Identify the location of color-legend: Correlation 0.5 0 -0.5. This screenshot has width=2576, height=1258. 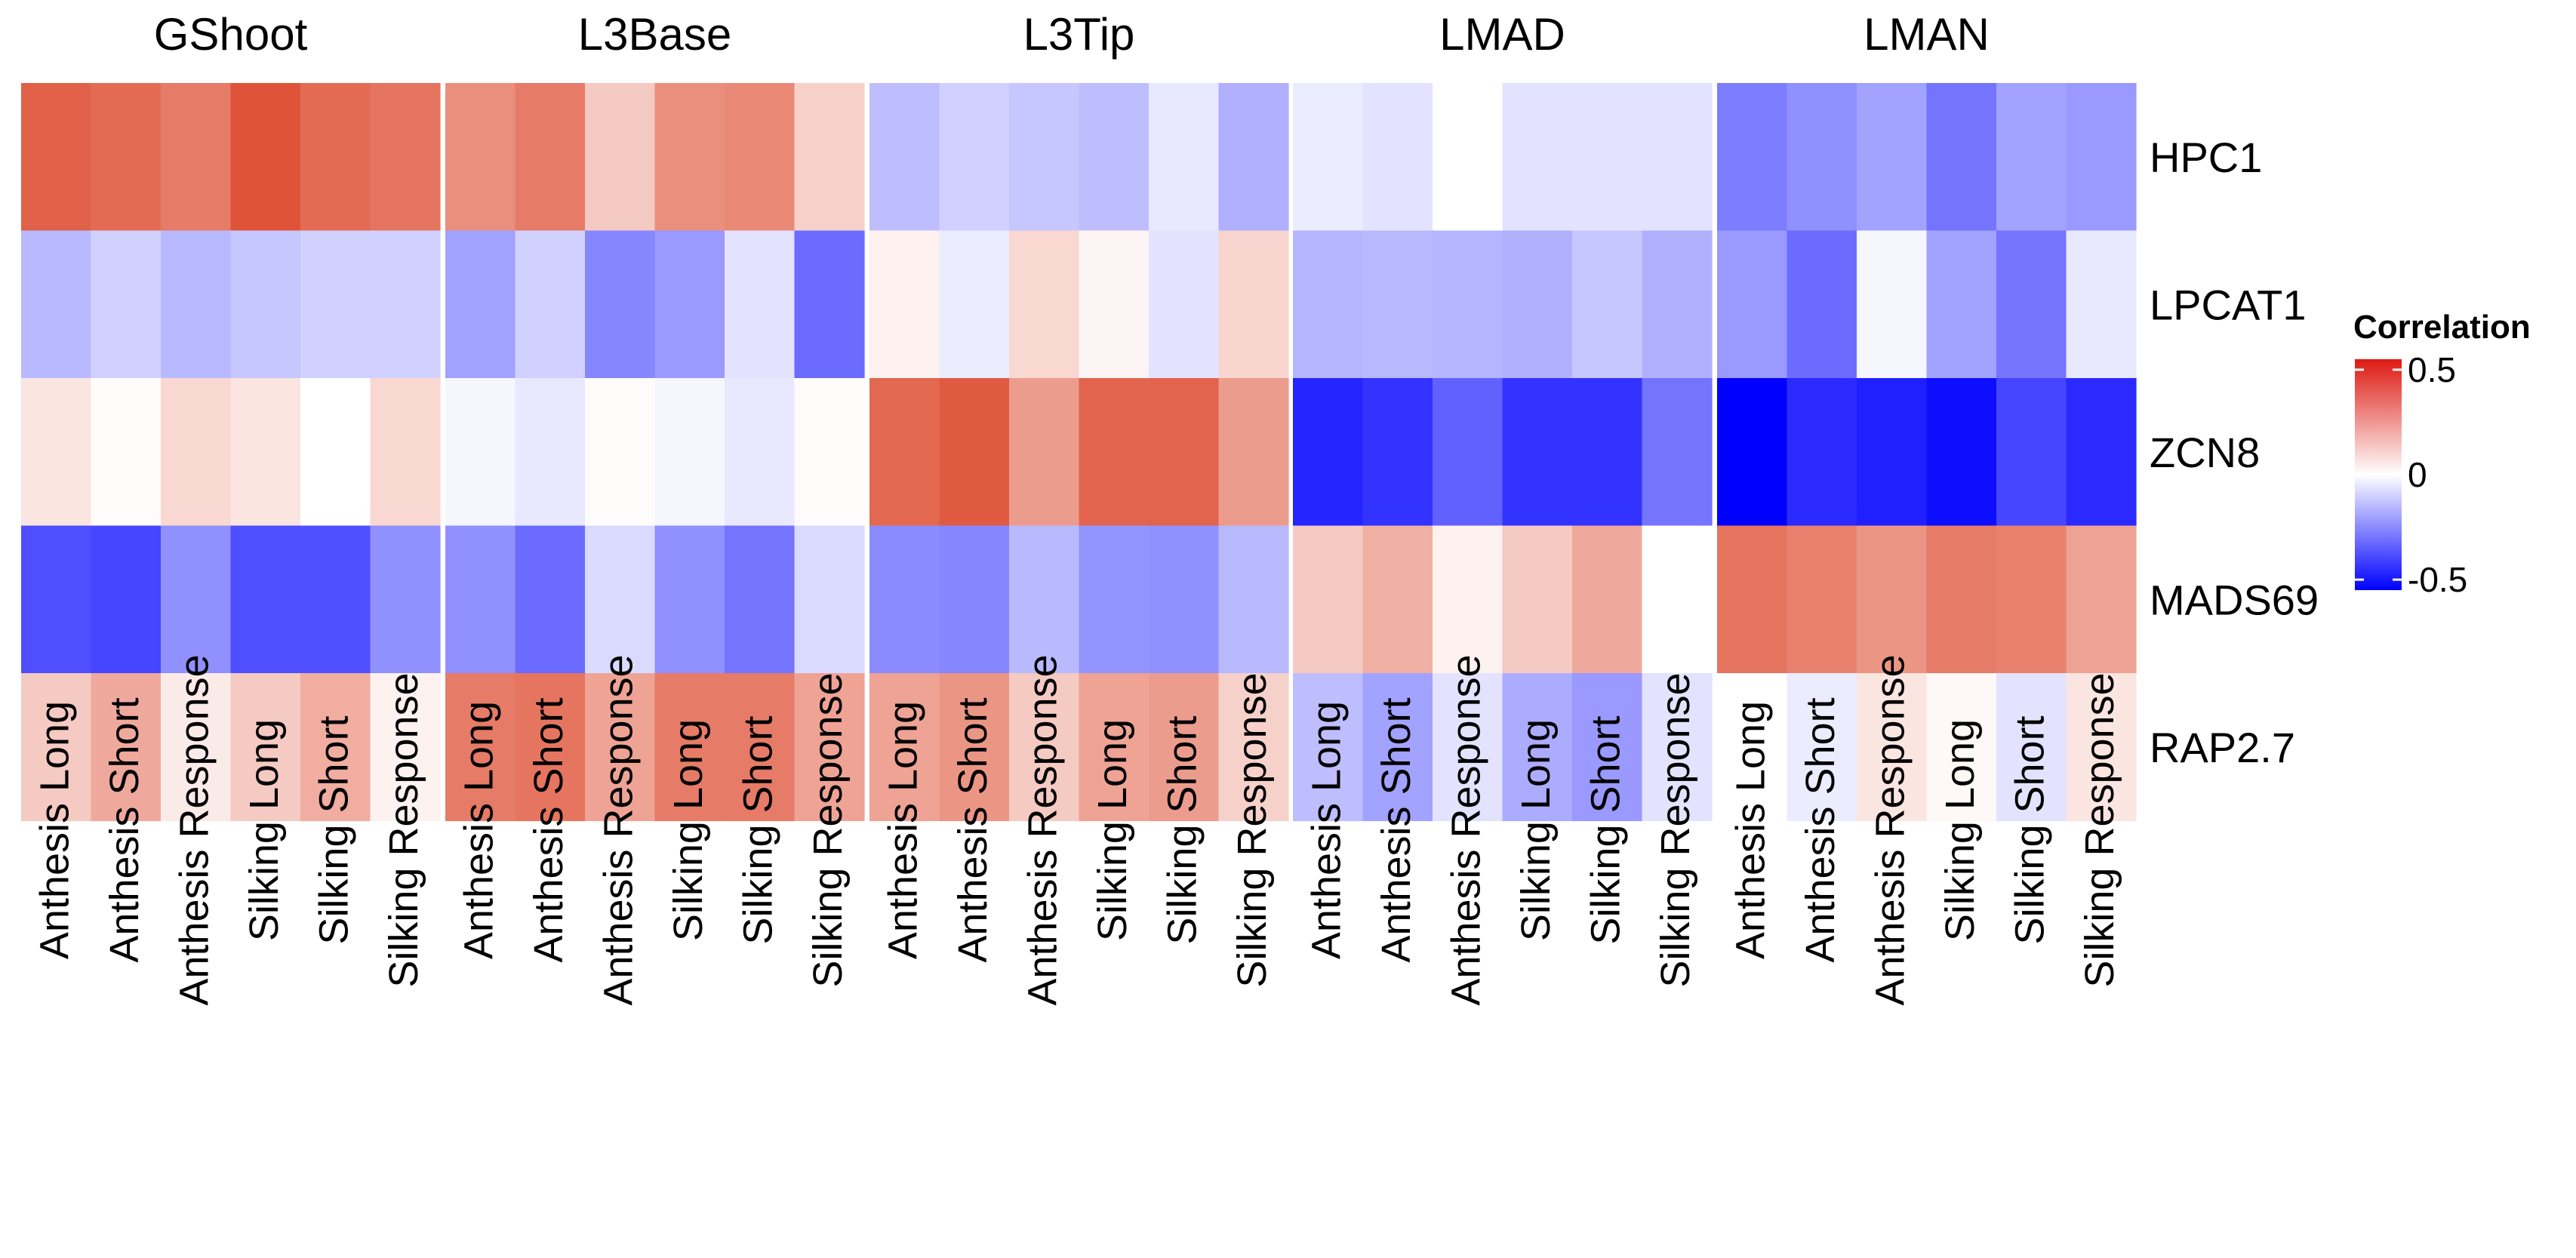
(2442, 454).